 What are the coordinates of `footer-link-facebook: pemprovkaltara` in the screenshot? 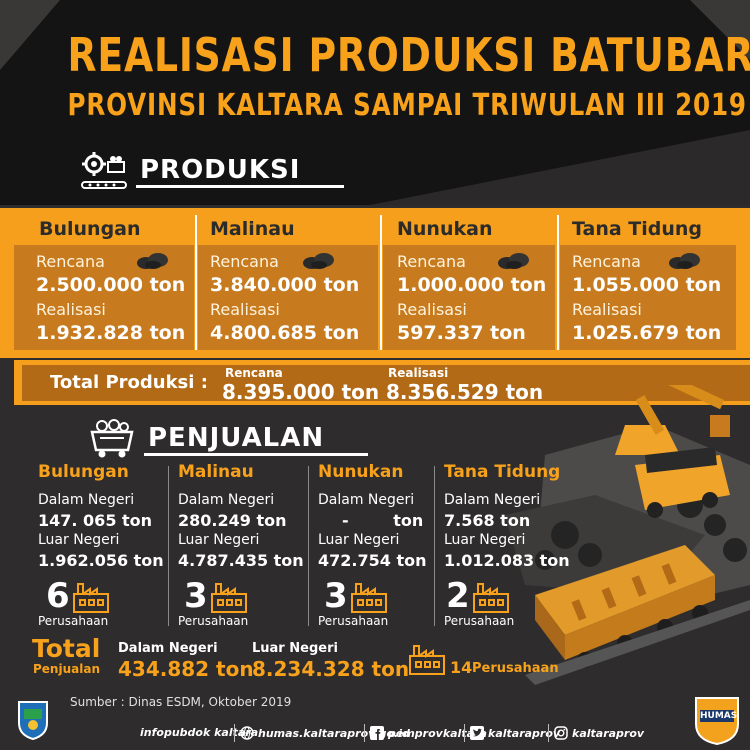 It's located at (428, 733).